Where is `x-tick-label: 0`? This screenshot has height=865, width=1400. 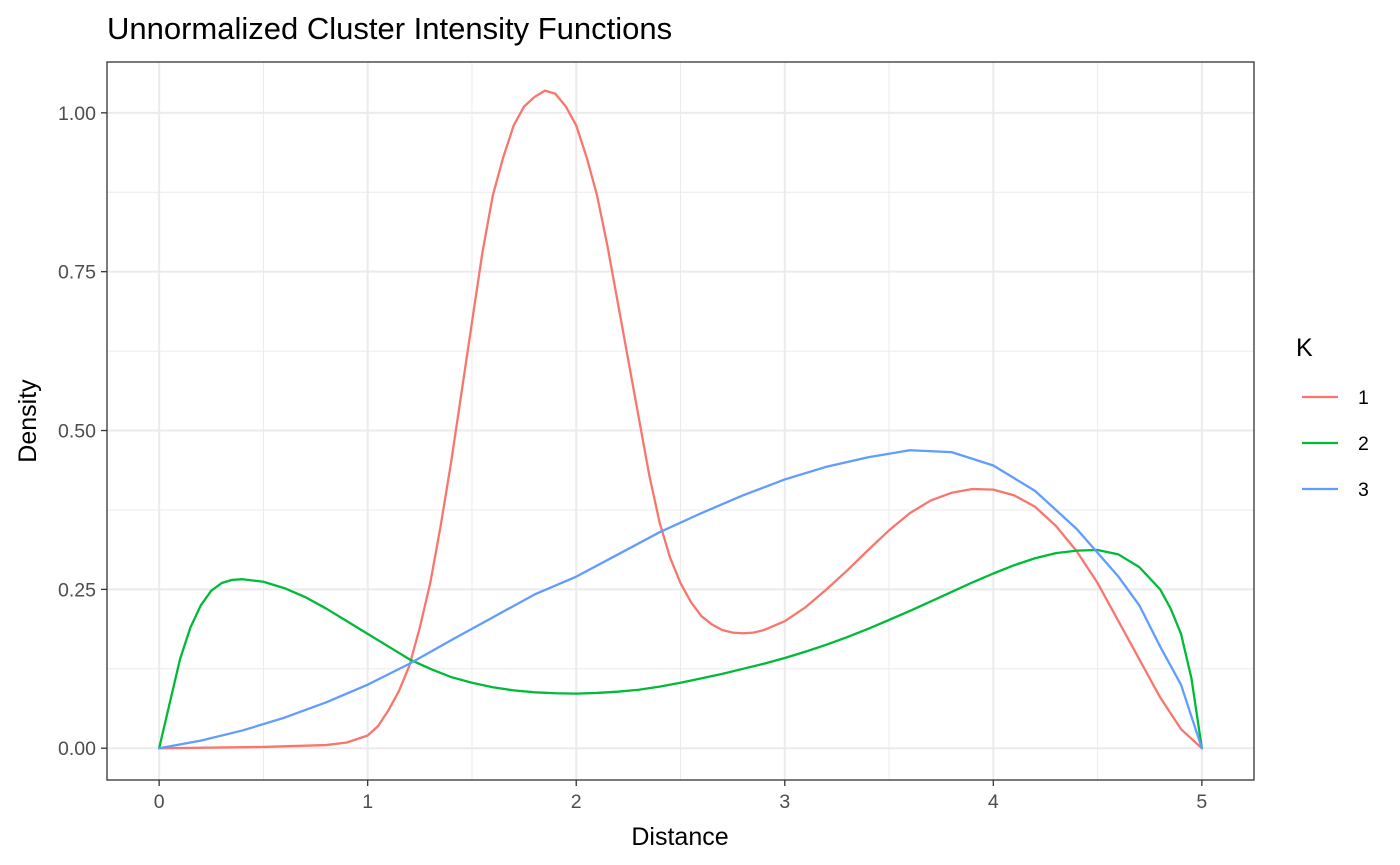 x-tick-label: 0 is located at coordinates (159, 802).